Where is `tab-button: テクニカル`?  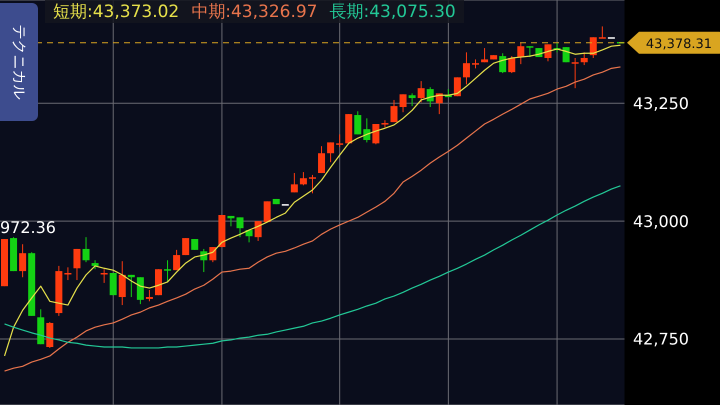 tab-button: テクニカル is located at coordinates (19, 62).